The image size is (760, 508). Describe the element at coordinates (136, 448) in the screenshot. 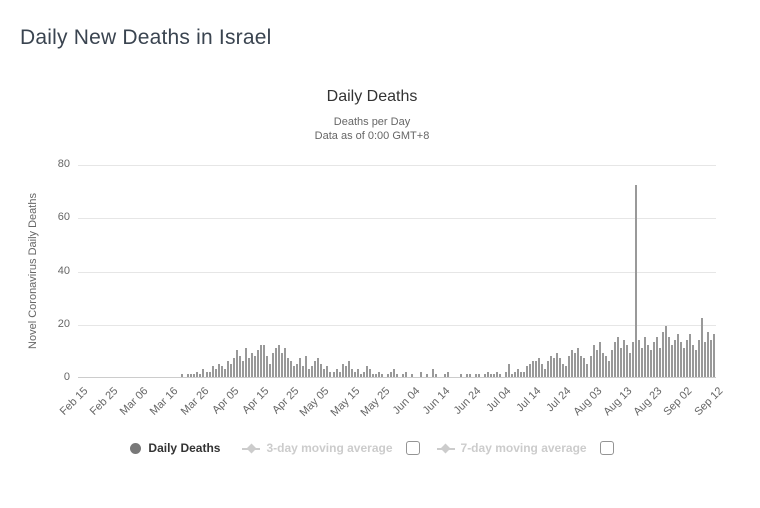

I see `circle-marker-icon` at that location.